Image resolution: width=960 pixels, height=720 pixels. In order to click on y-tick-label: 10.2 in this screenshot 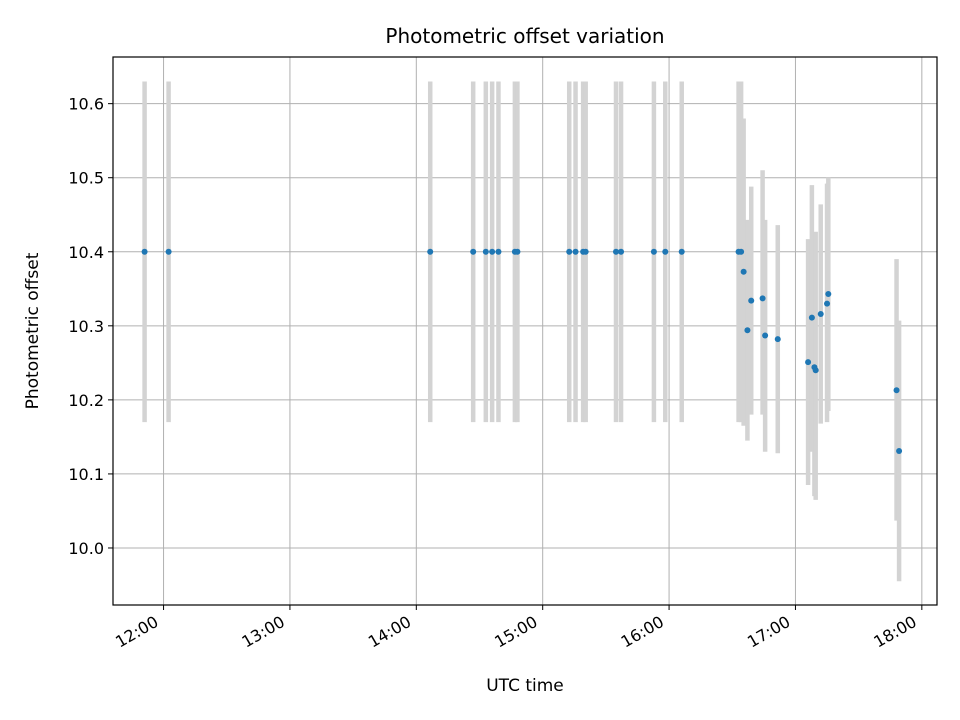, I will do `click(86, 400)`.